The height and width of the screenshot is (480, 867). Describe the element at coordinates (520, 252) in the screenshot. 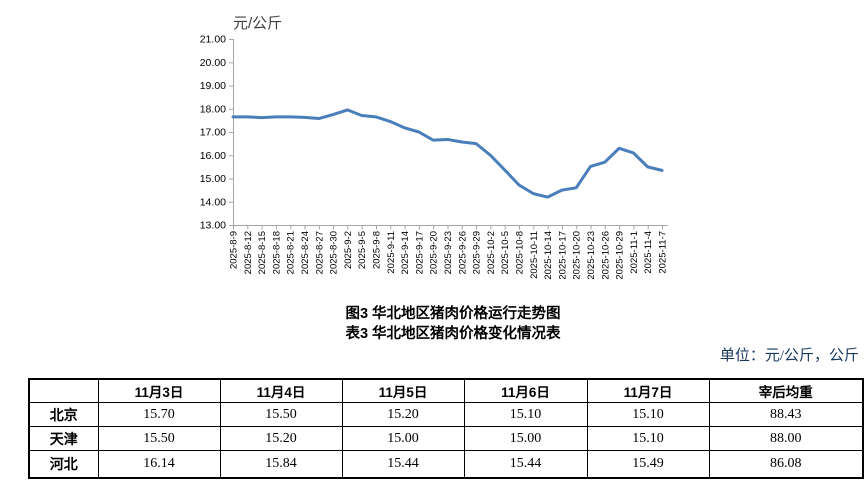

I see `x-axis-tick-label: 2025-10-8` at that location.